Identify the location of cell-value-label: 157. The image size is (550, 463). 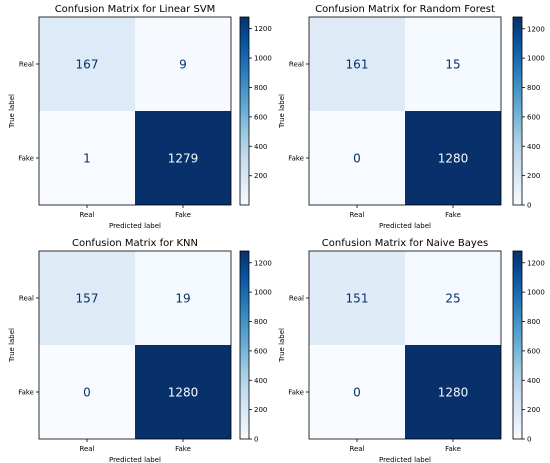
(87, 299).